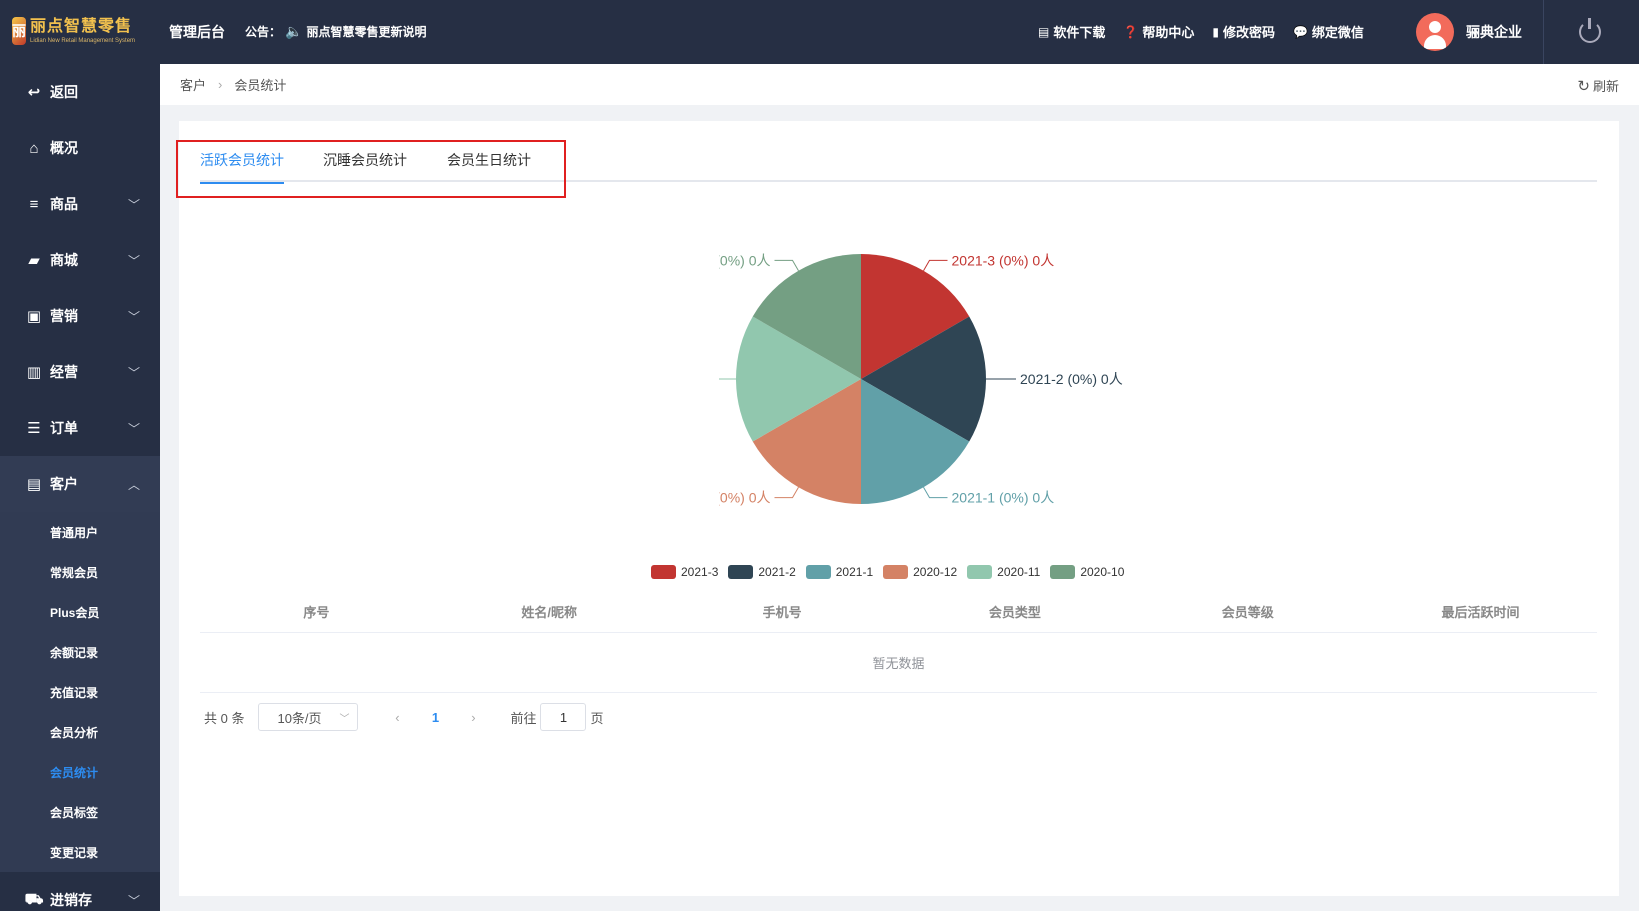  What do you see at coordinates (1300, 31) in the screenshot?
I see `wechat-icon: 💬` at bounding box center [1300, 31].